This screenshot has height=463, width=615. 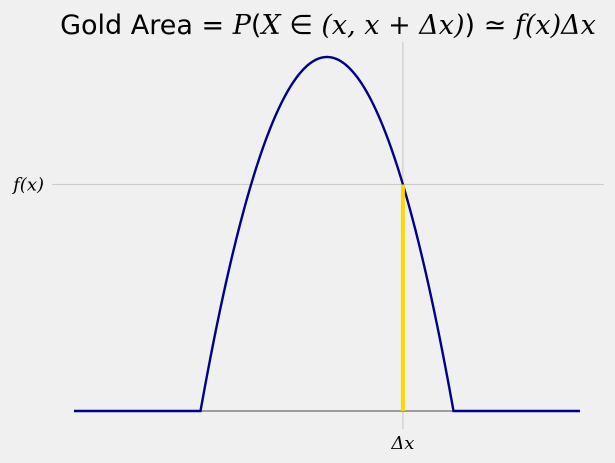 What do you see at coordinates (328, 25) in the screenshot?
I see `chart-title: Gold Area = P(X ∈ (x, x + Δx)) ≃ f(x)Δx` at bounding box center [328, 25].